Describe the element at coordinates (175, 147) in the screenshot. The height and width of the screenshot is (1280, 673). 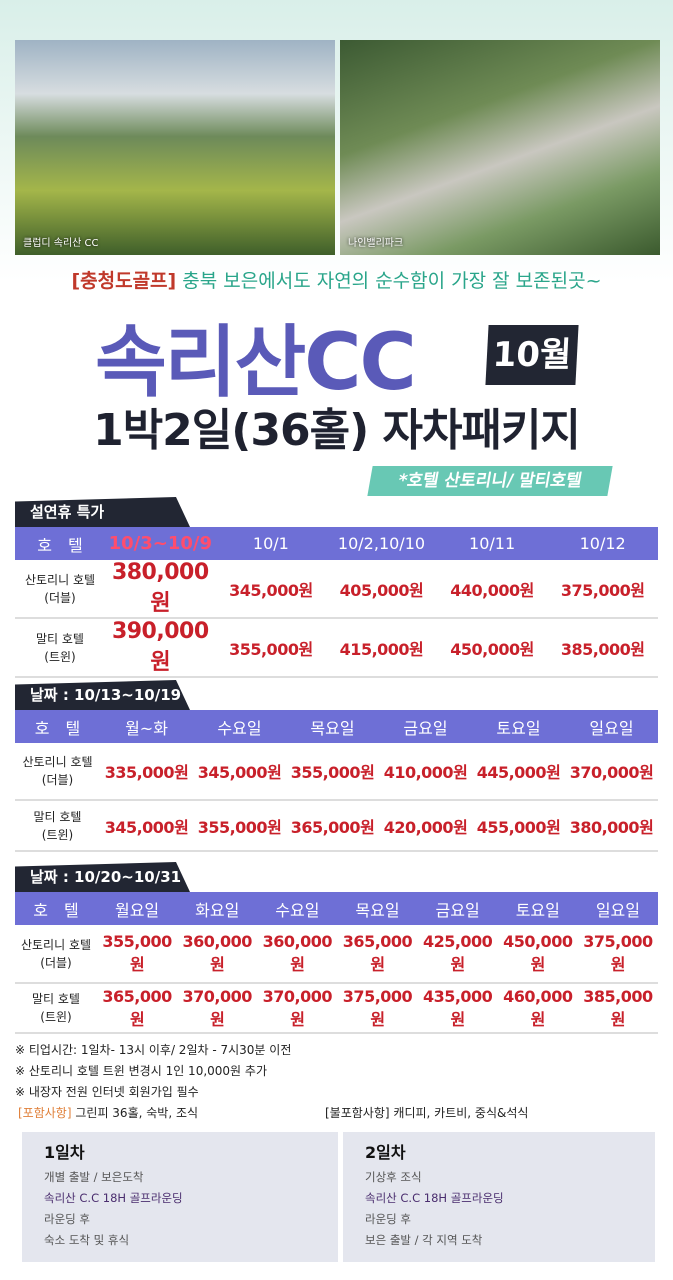
I see `golf-course-photo: 클럽디 속리산 CC` at that location.